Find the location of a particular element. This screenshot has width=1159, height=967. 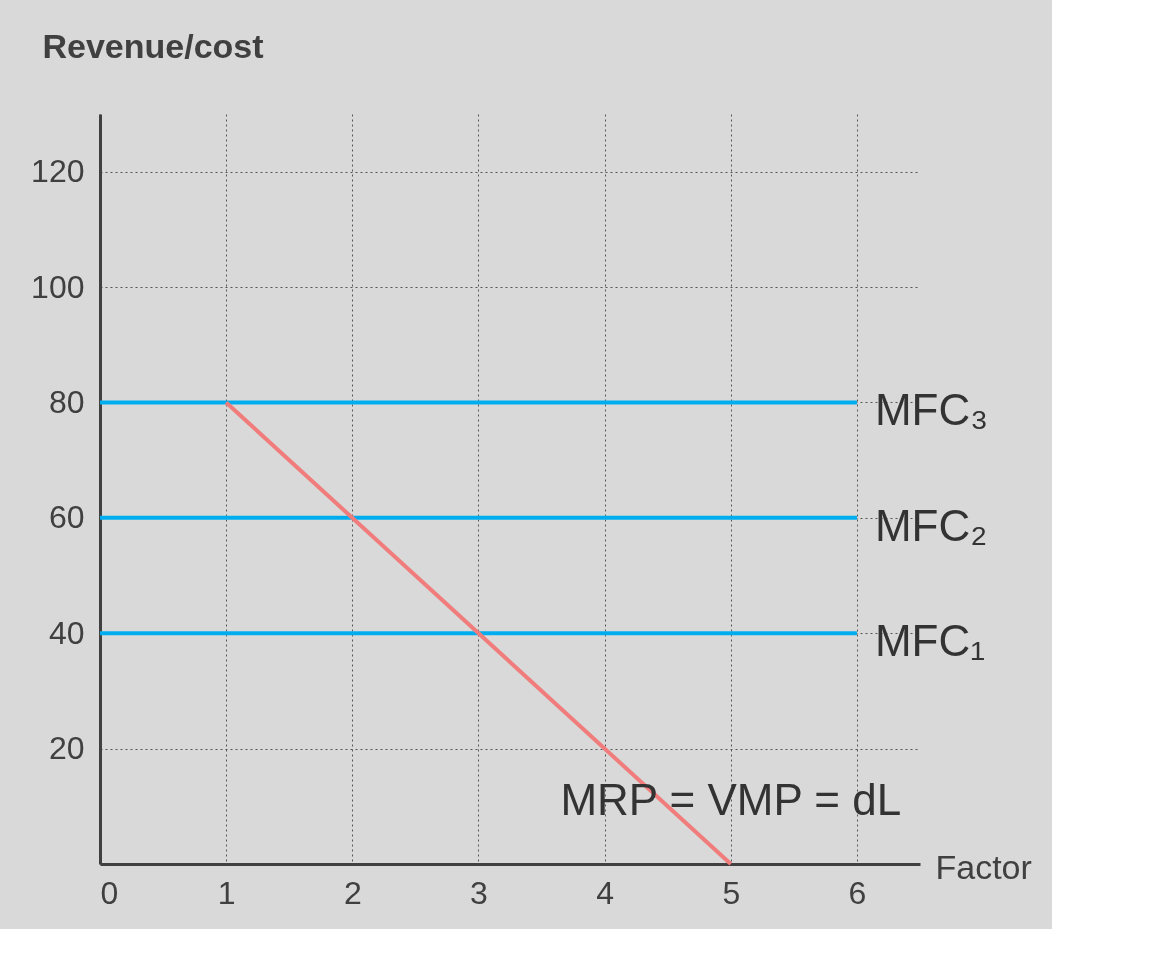

y-tick-label: 40 is located at coordinates (66, 632).